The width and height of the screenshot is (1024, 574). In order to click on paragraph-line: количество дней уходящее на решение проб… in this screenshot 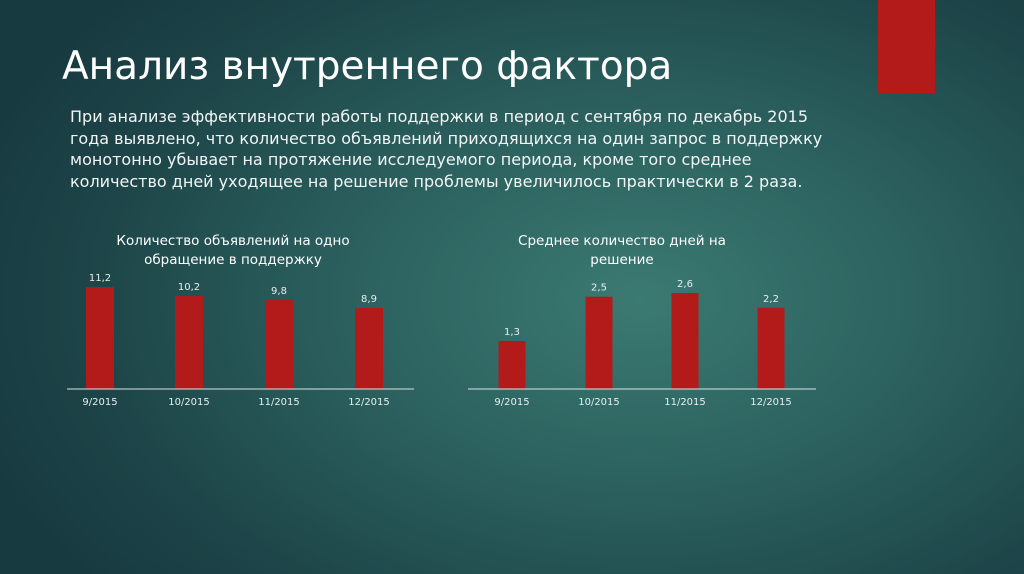, I will do `click(436, 181)`.